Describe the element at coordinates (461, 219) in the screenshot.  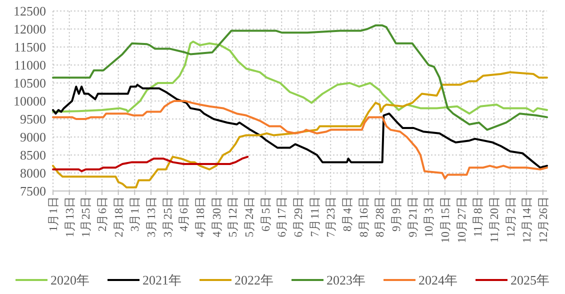
I see `x-tick-label: 10月27日` at that location.